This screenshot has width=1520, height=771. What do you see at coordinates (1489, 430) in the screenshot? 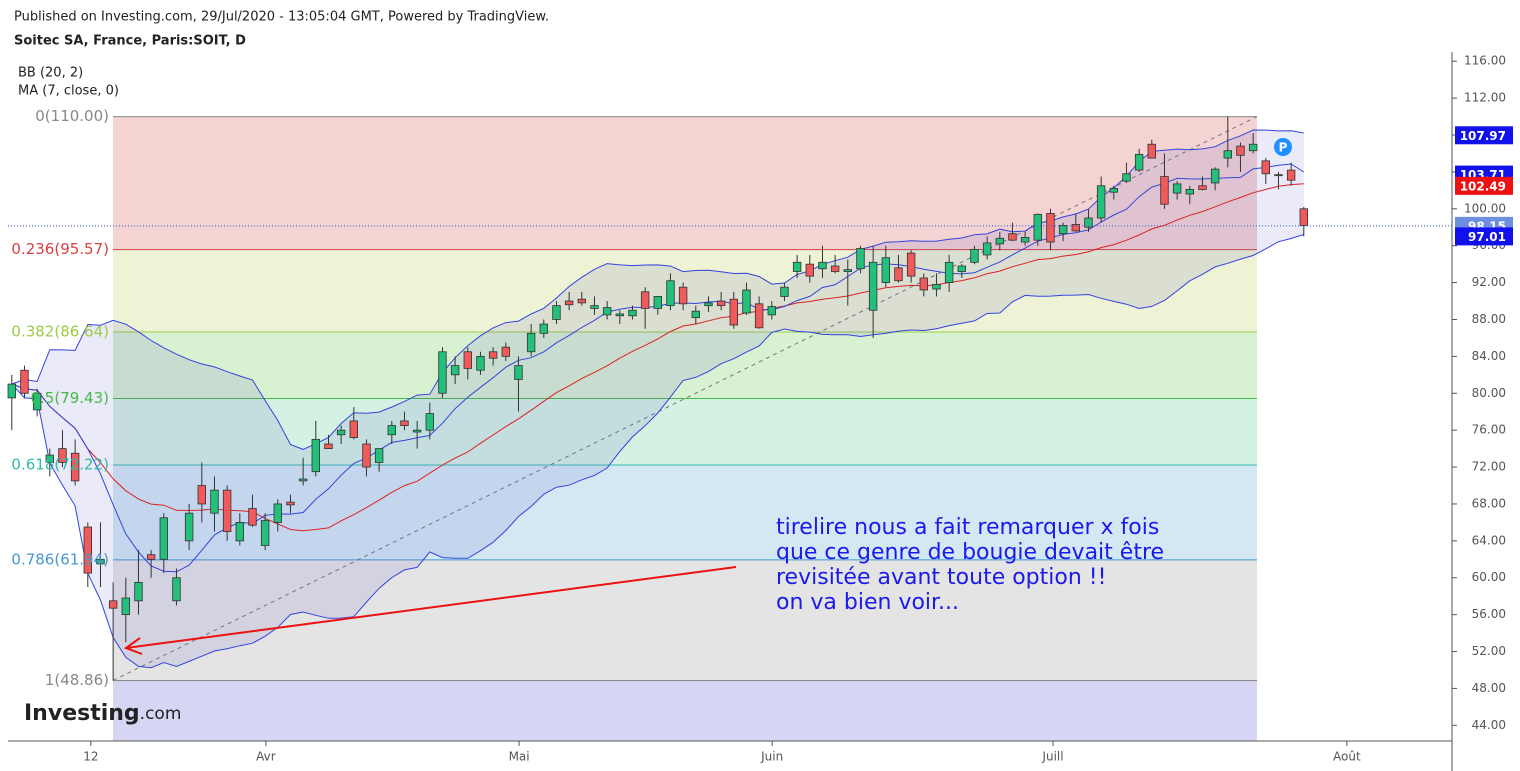
I see `y-tick-label: 76.00` at bounding box center [1489, 430].